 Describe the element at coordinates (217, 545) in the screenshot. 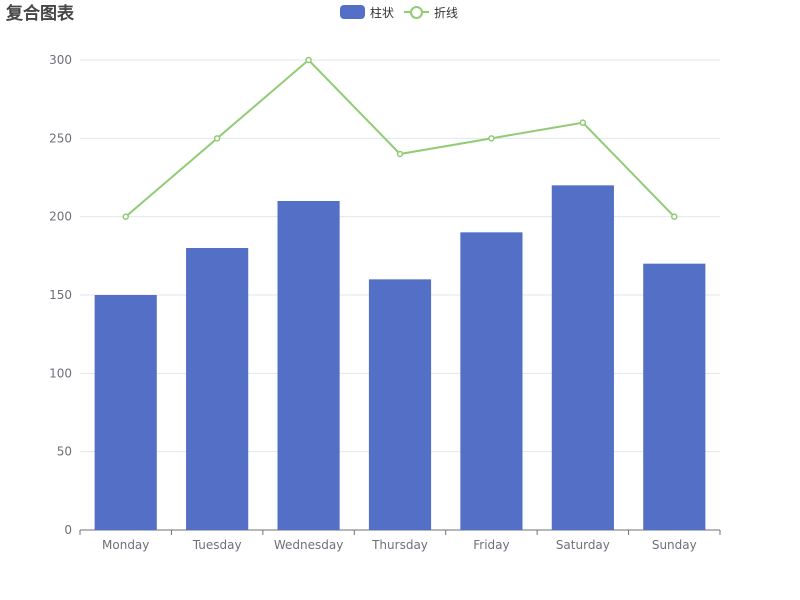

I see `x-tick-label: Tuesday` at that location.